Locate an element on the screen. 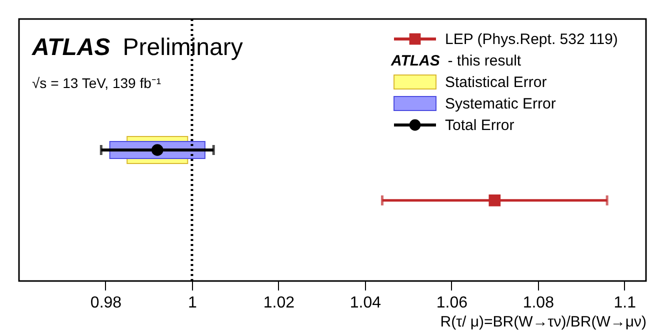 This screenshot has width=652, height=336. x-tick-label: 1.1 is located at coordinates (625, 303).